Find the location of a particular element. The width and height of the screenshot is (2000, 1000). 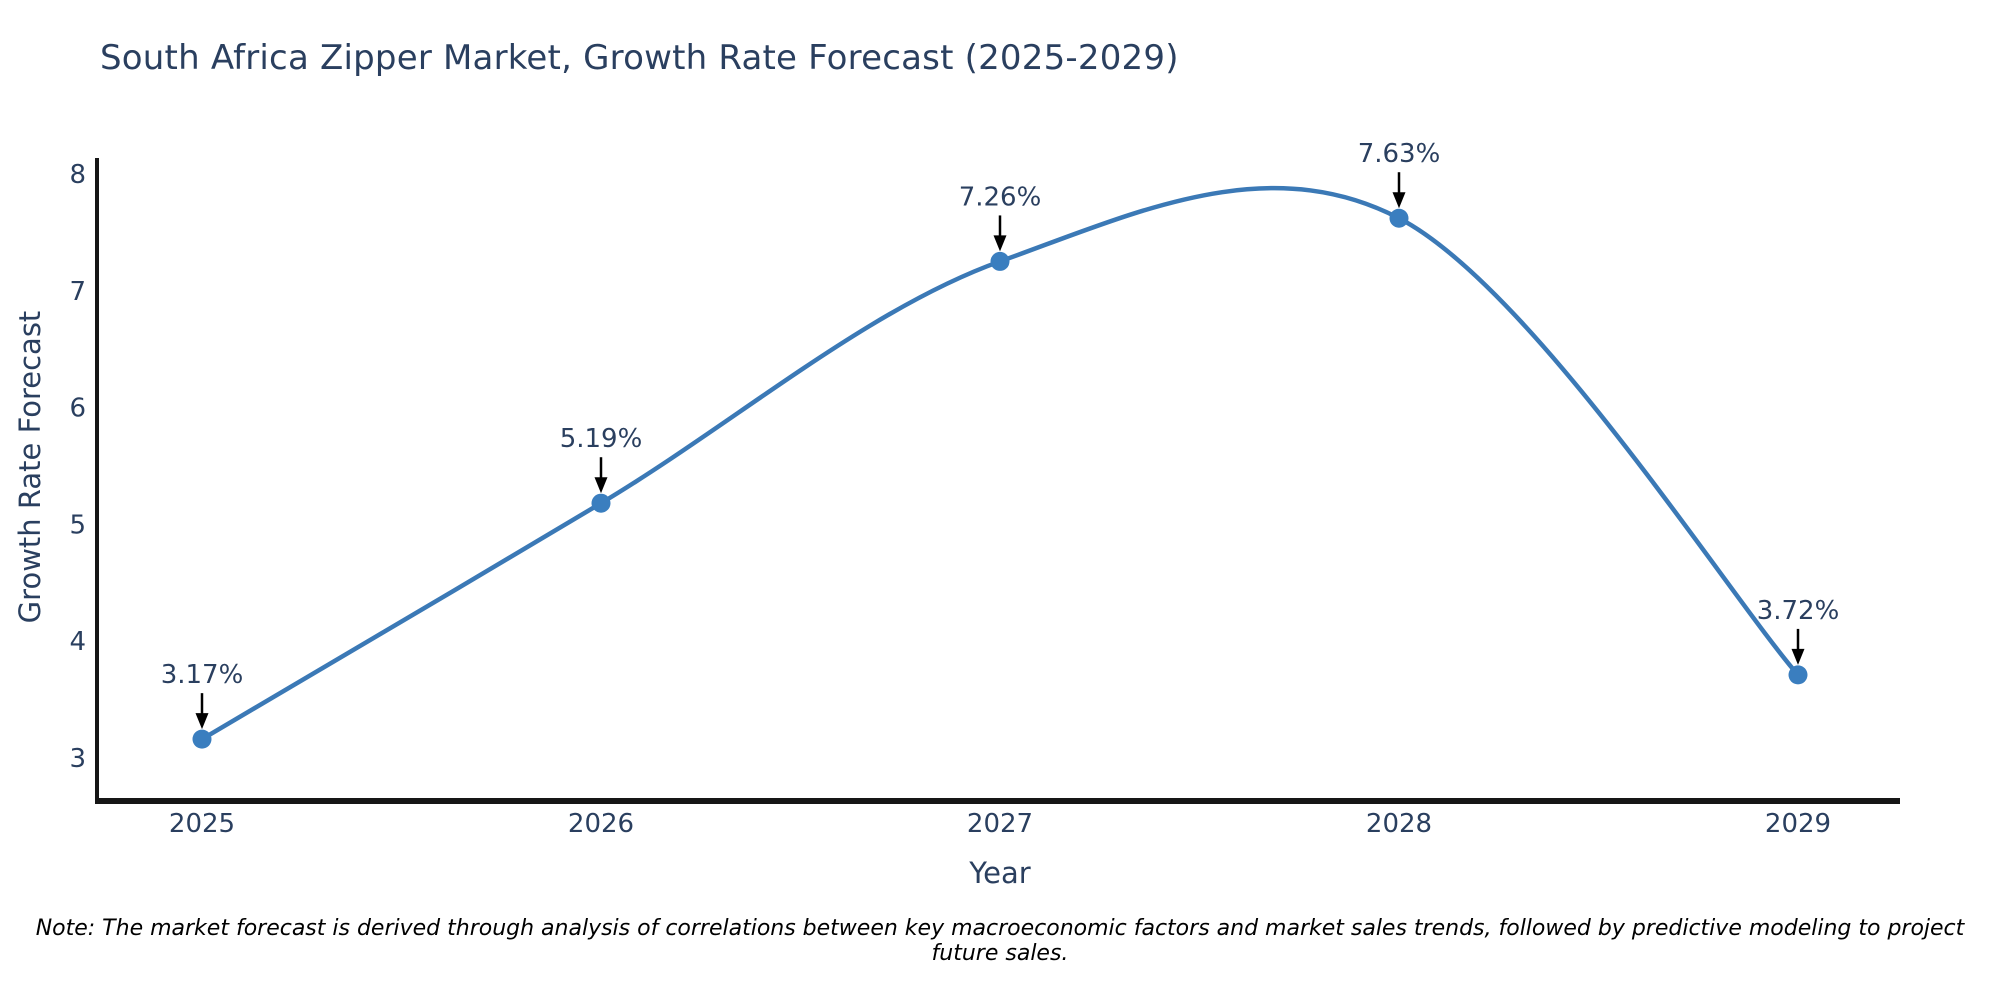

y-tick-label: 3 is located at coordinates (77, 759).